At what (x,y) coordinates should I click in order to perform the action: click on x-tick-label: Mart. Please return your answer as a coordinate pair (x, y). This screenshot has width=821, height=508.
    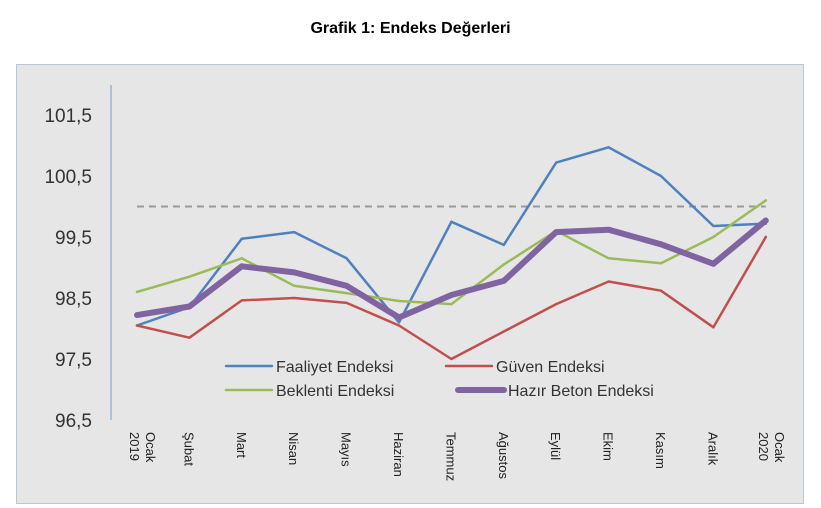
    Looking at the image, I should click on (241, 445).